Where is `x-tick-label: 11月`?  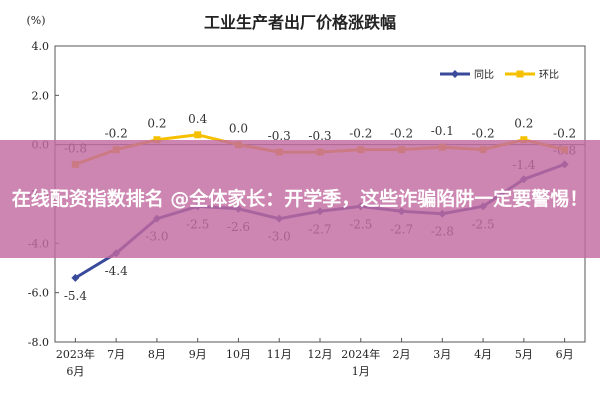
x-tick-label: 11月 is located at coordinates (279, 354).